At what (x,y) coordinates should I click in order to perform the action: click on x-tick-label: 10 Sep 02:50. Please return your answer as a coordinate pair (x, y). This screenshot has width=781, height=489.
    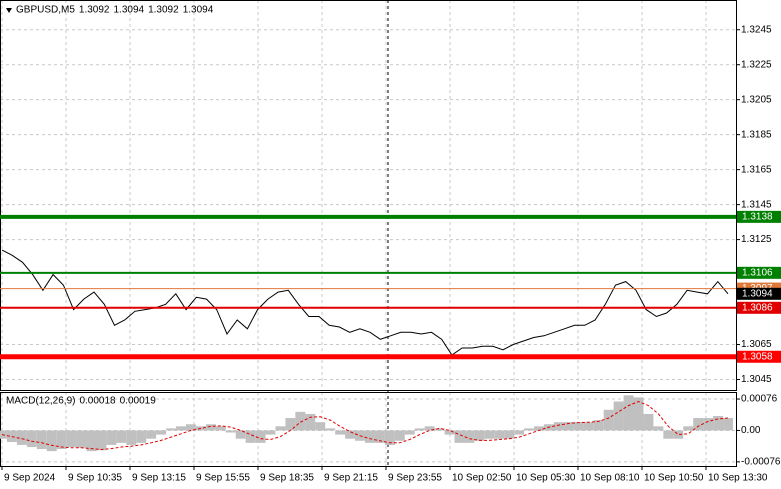
    Looking at the image, I should click on (482, 478).